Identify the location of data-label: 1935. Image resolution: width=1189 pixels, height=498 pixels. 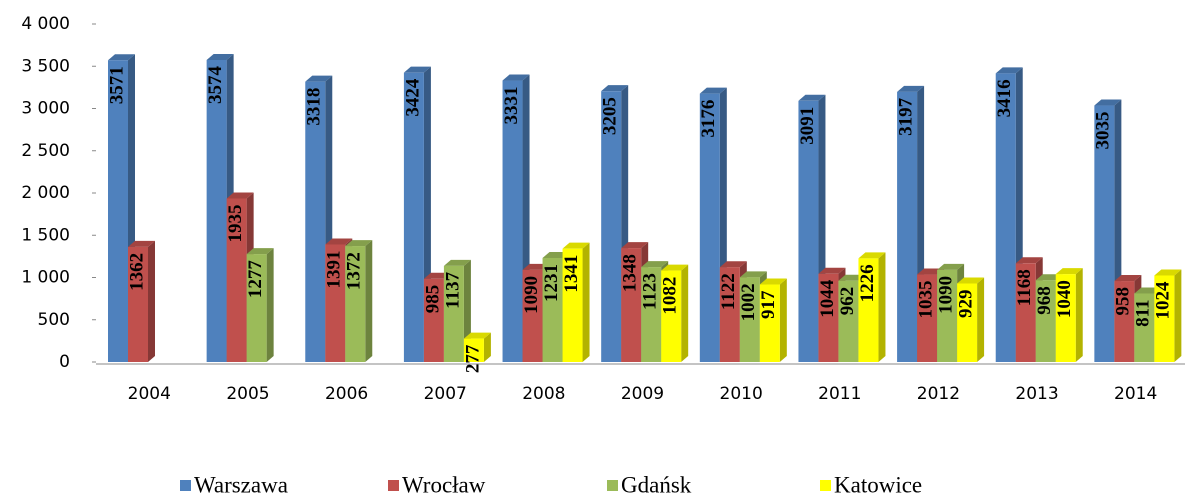
(235, 223).